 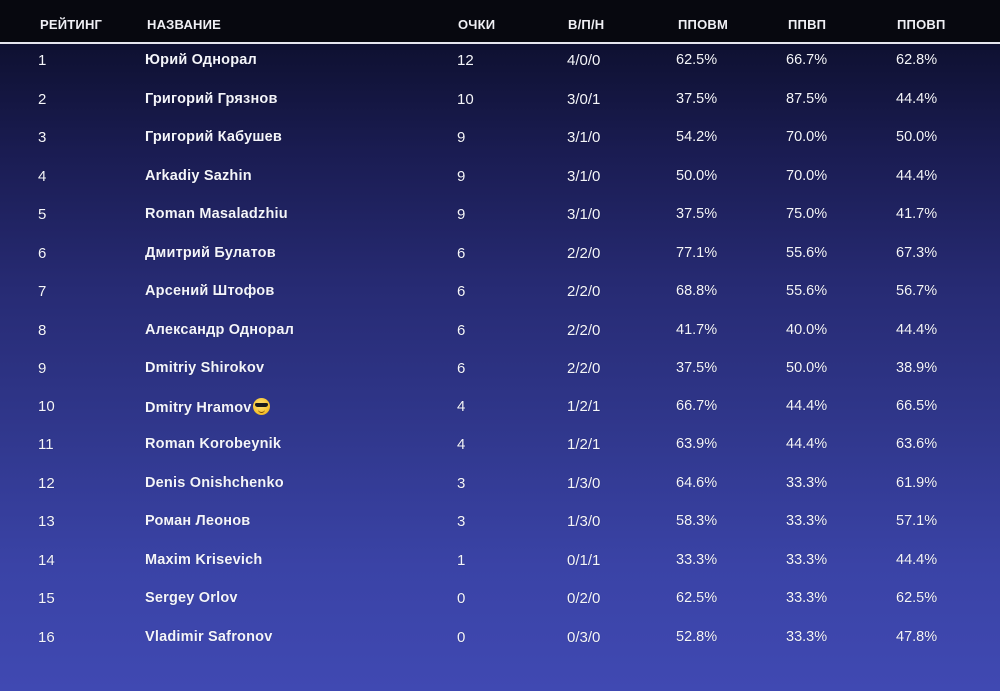 What do you see at coordinates (696, 291) in the screenshot?
I see `cell-ppovm: 68.8%` at bounding box center [696, 291].